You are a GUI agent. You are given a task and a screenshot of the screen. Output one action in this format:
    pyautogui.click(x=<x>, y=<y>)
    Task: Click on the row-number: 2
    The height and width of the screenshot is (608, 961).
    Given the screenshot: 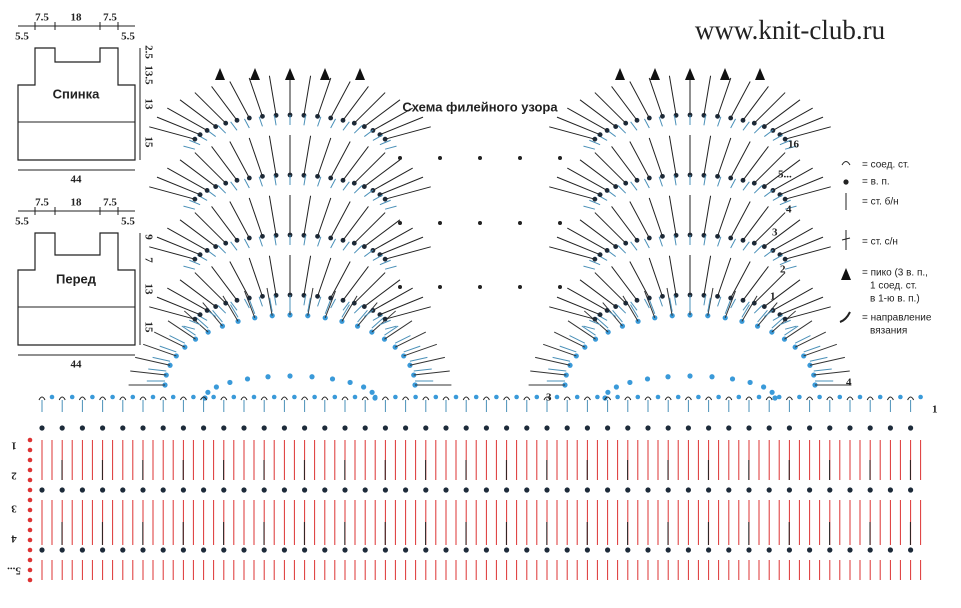 What is the action you would take?
    pyautogui.click(x=783, y=270)
    